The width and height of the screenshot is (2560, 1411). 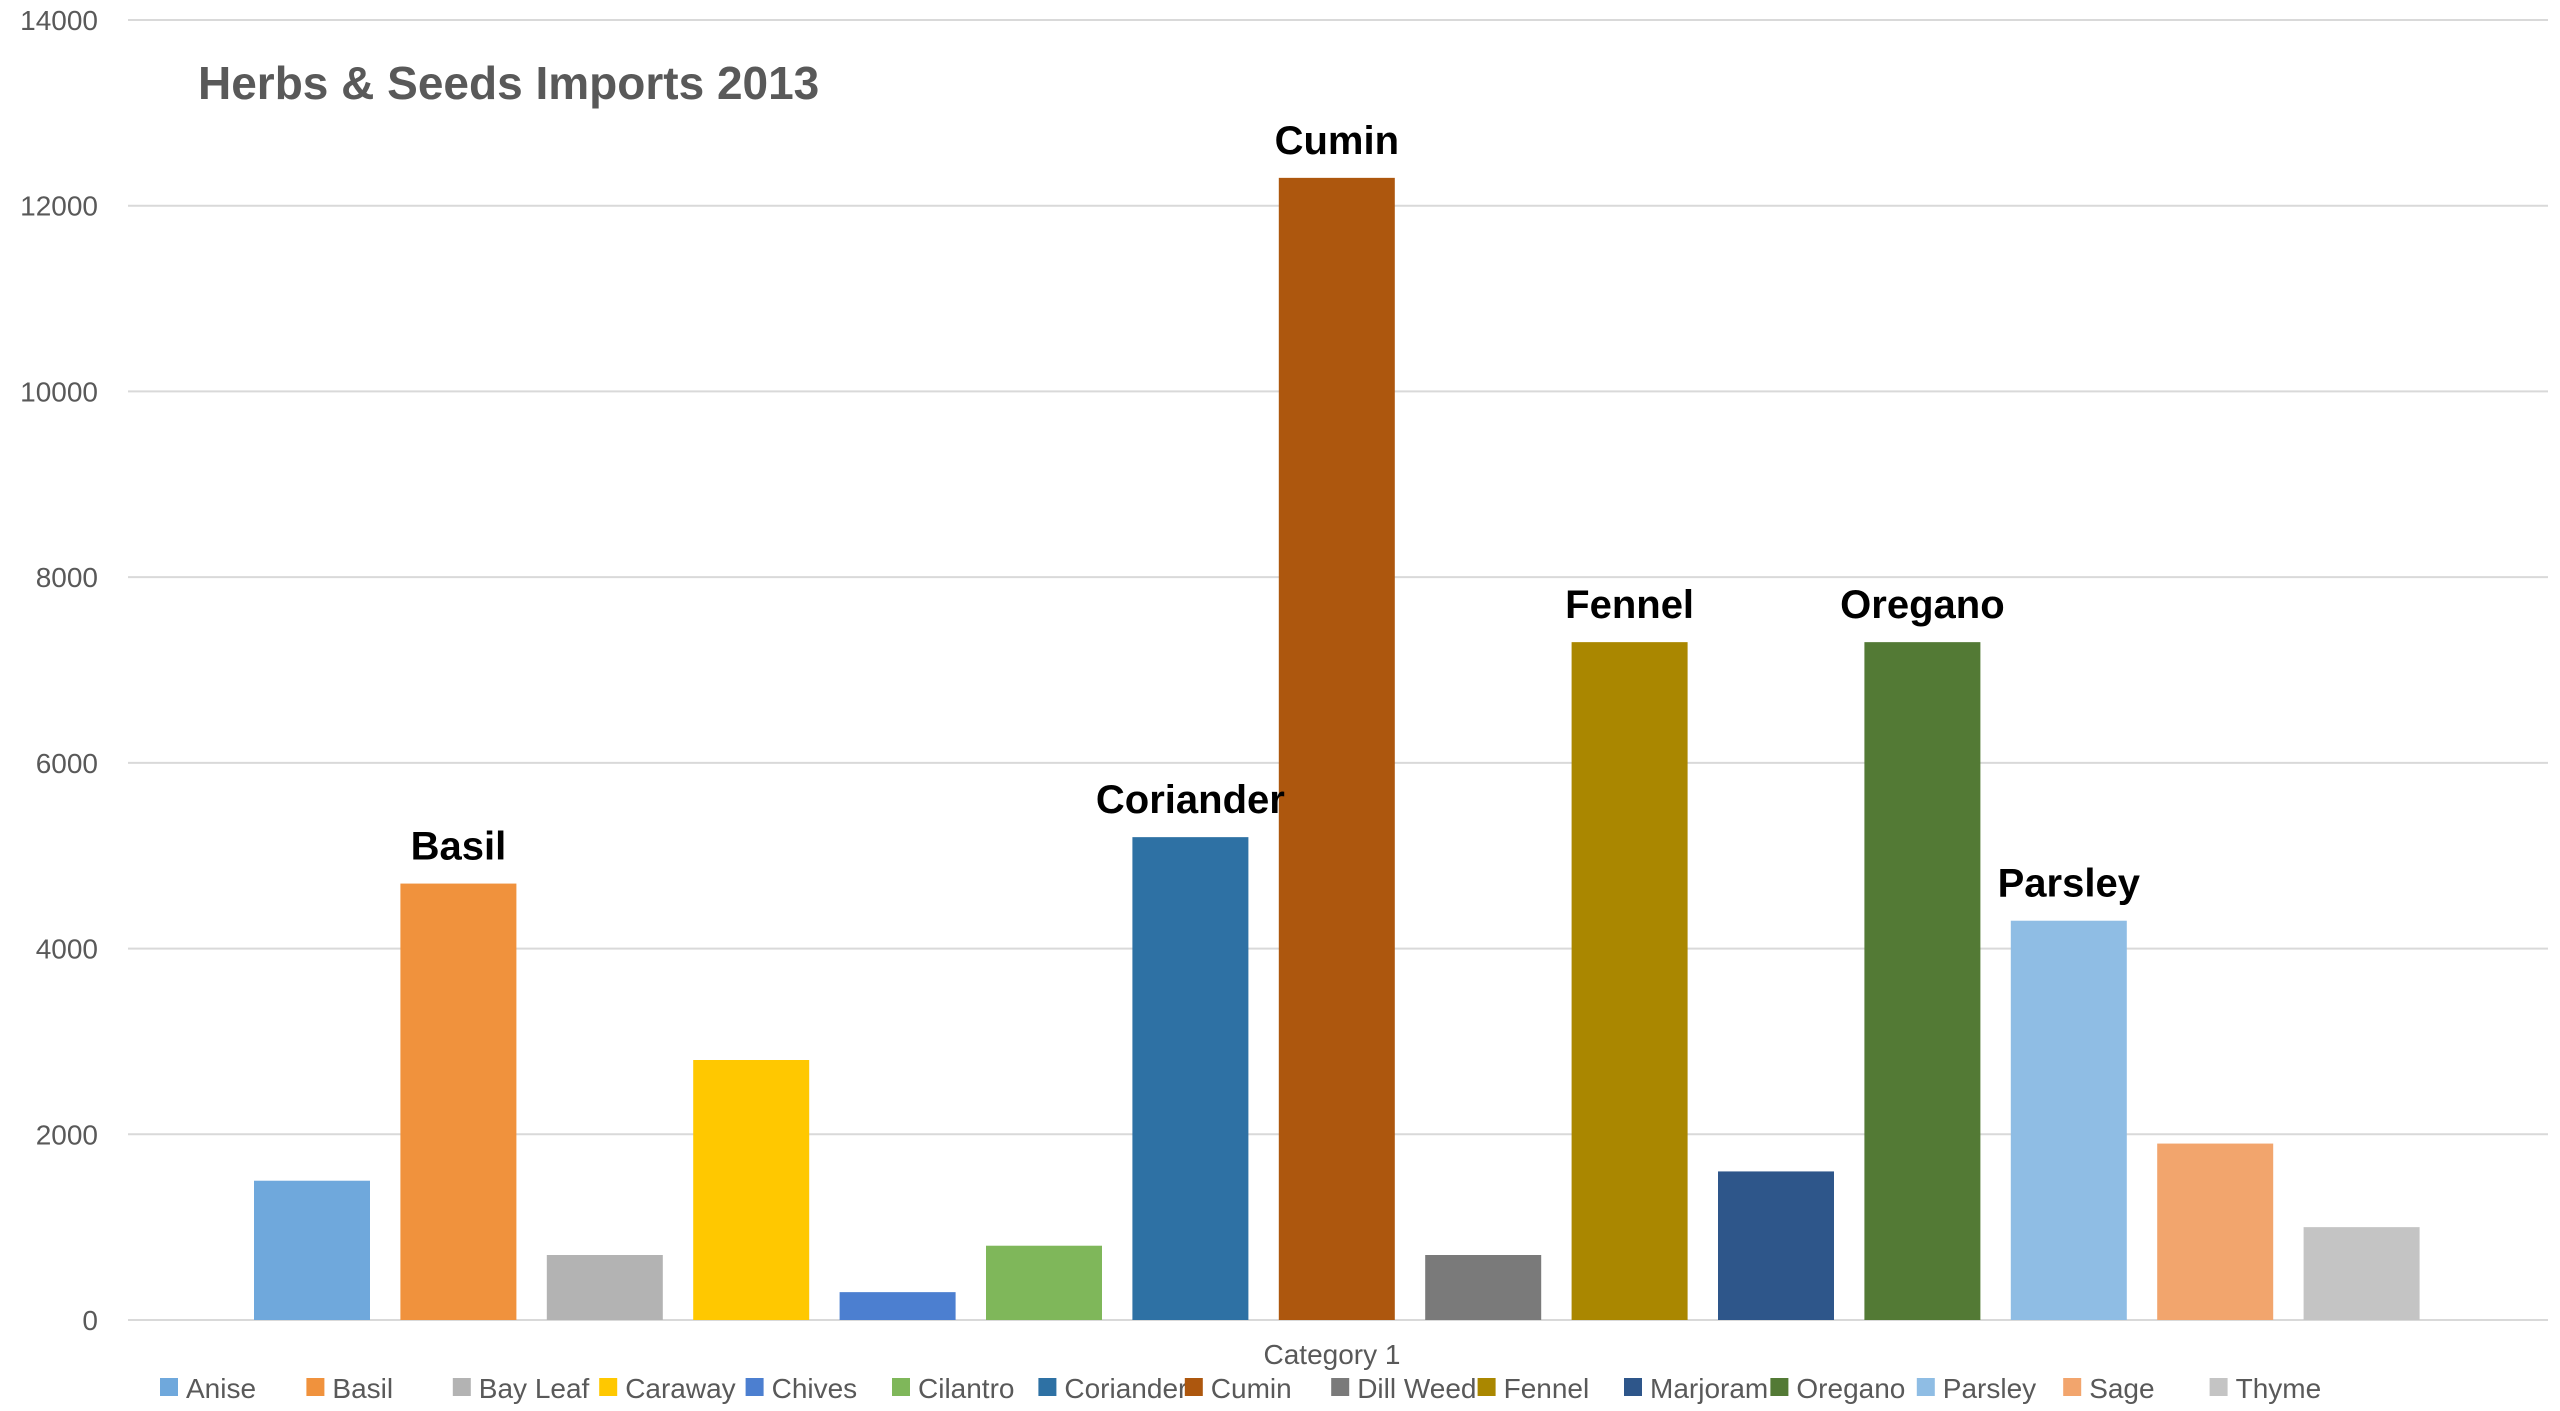 What do you see at coordinates (90, 1320) in the screenshot?
I see `y-tick-label: 0` at bounding box center [90, 1320].